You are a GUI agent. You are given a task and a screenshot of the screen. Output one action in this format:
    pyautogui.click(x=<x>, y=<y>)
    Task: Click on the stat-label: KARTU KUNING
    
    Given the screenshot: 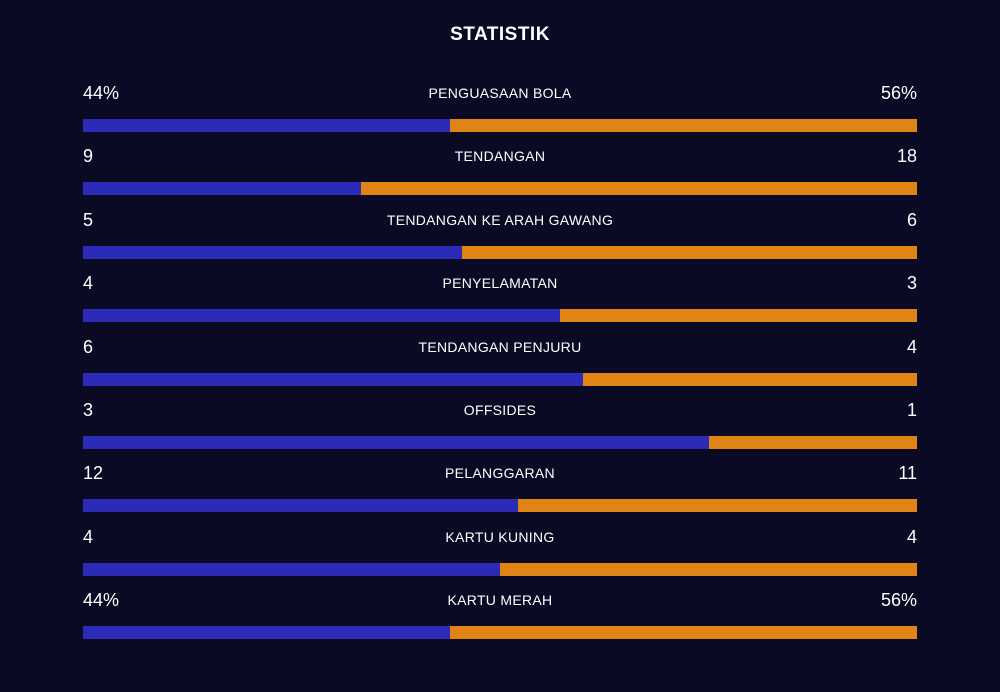 What is the action you would take?
    pyautogui.click(x=500, y=536)
    